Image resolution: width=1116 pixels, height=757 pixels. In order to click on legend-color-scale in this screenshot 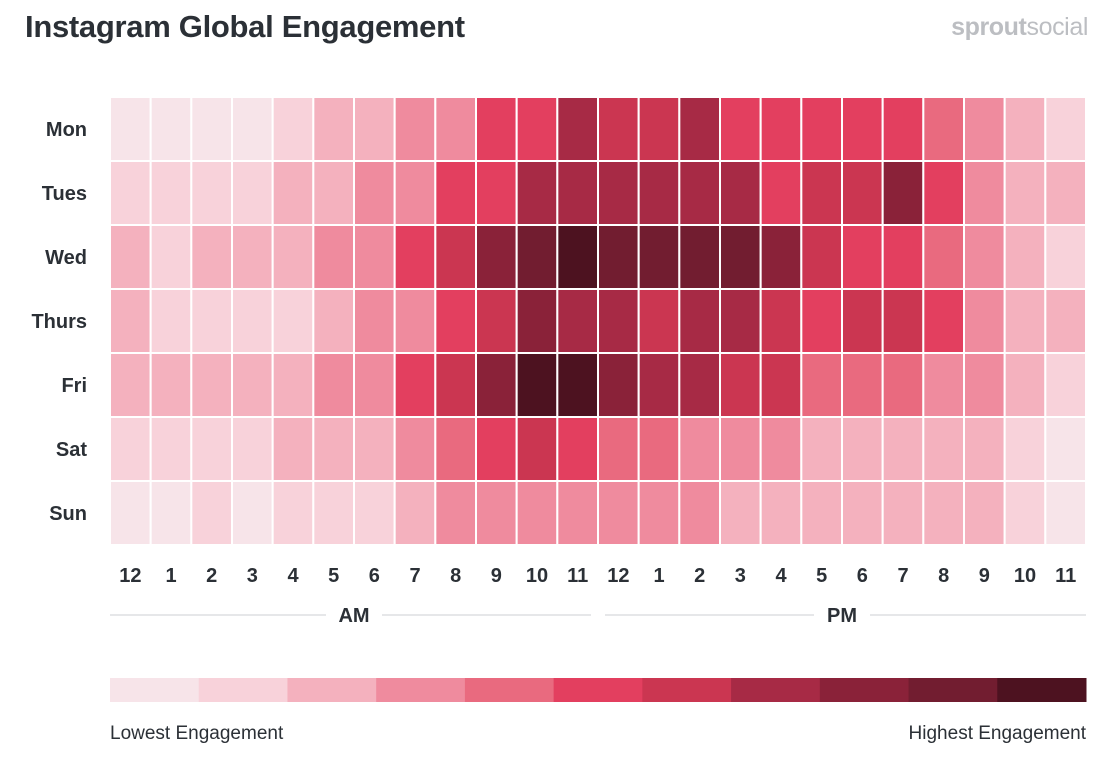, I will do `click(598, 690)`.